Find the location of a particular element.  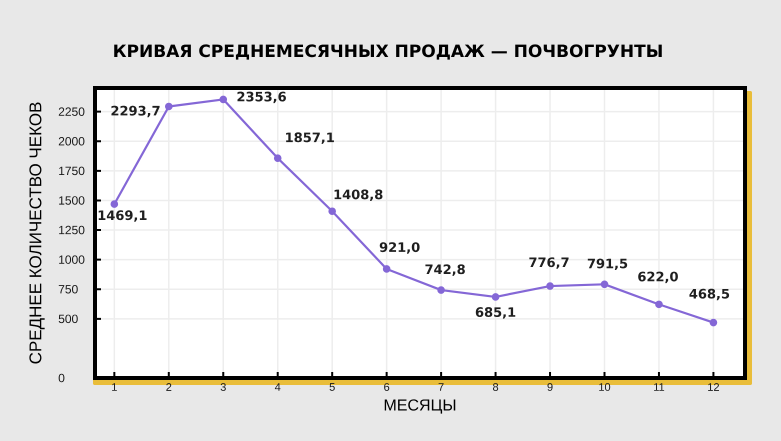

x-tick-label: 2 is located at coordinates (169, 387).